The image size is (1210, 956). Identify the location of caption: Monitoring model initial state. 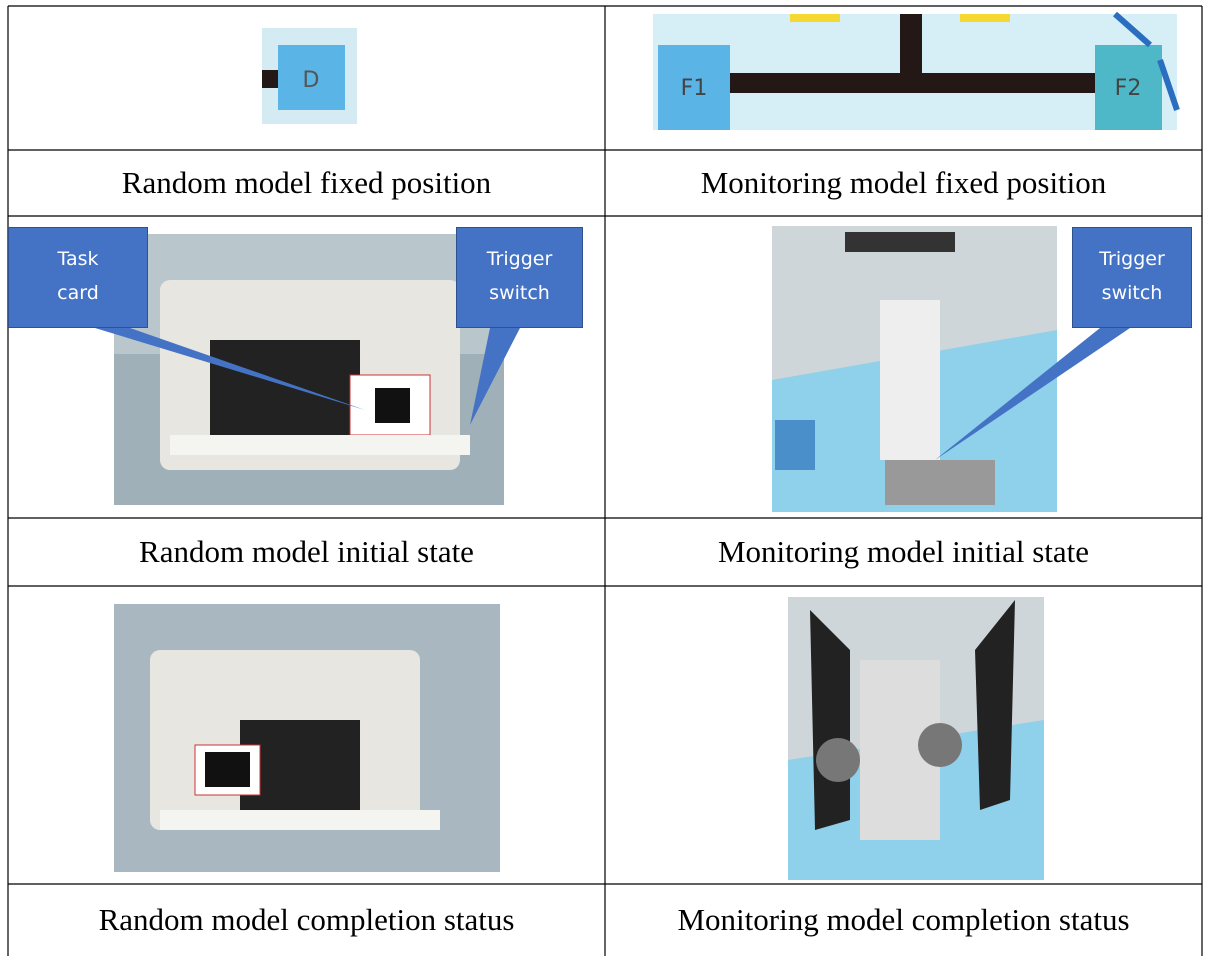
(903, 551).